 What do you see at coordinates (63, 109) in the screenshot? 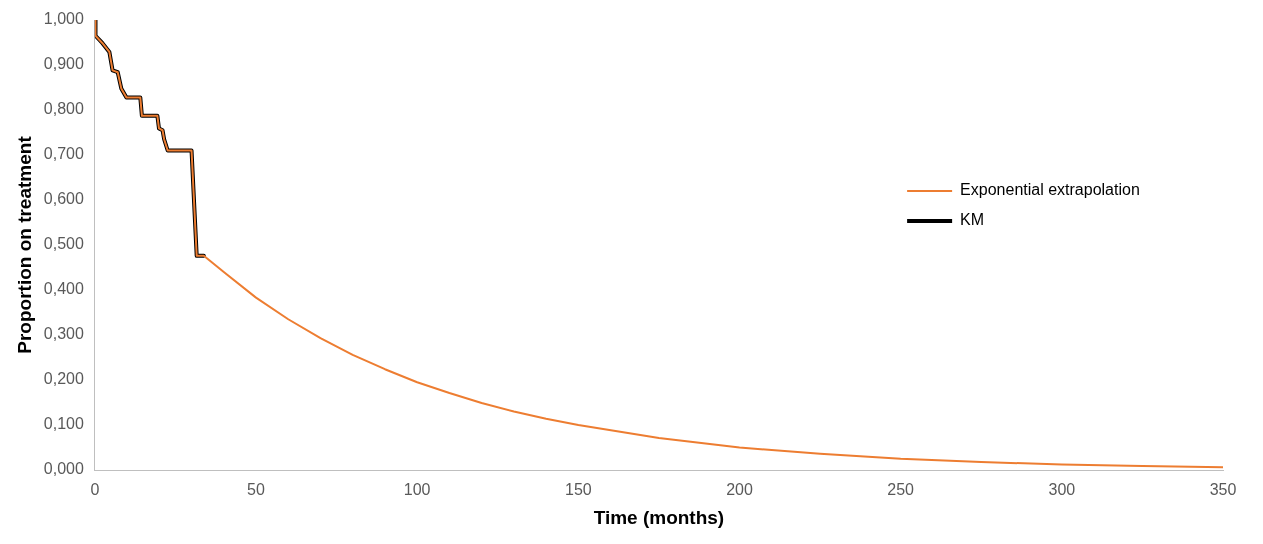
I see `y-tick-label: 0,800` at bounding box center [63, 109].